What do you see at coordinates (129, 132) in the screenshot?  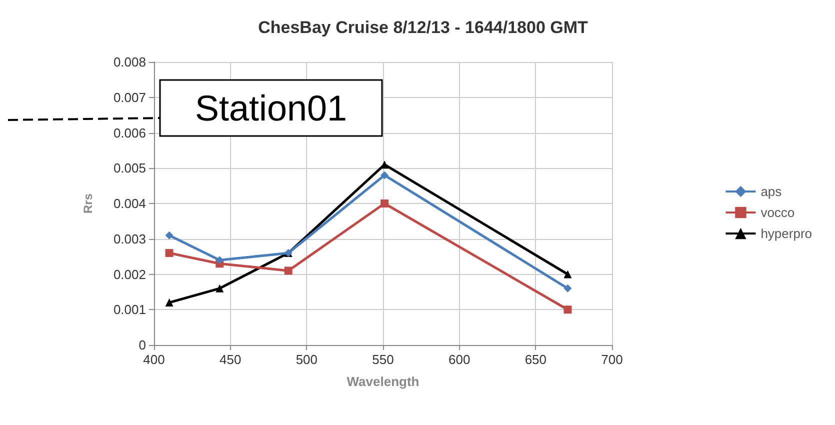 I see `y-tick-label: 0.006` at bounding box center [129, 132].